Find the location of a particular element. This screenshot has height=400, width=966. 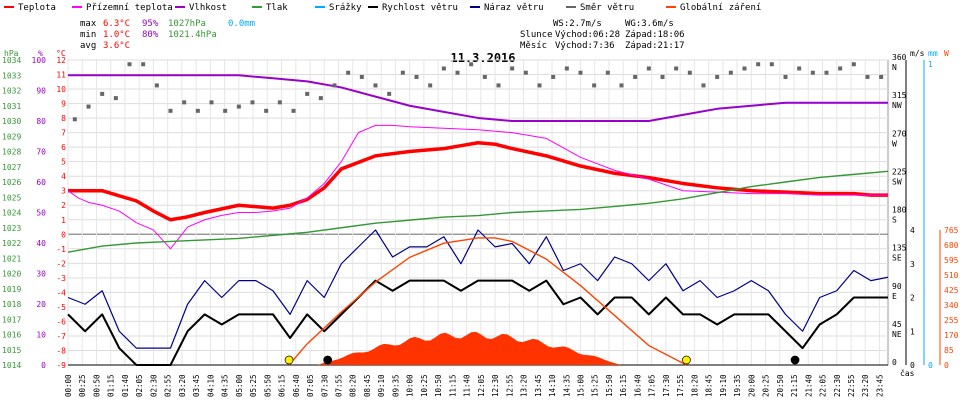

legend-label: Globální záření is located at coordinates (720, 8).